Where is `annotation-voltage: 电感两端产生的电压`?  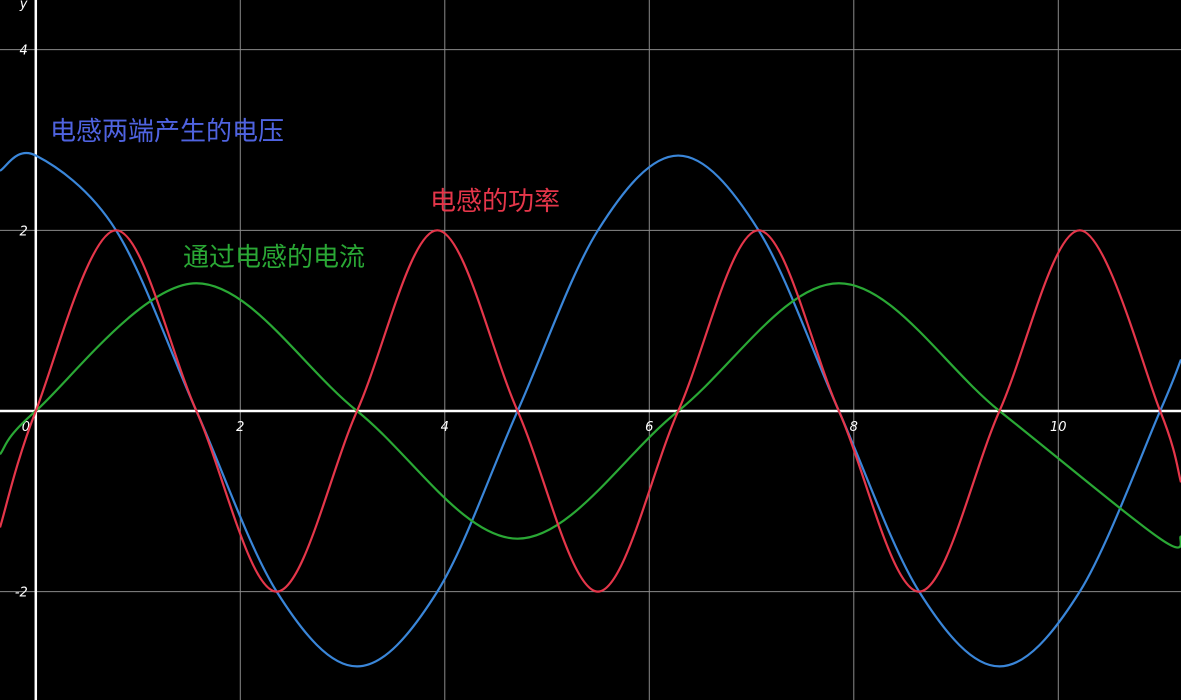 annotation-voltage: 电感两端产生的电压 is located at coordinates (167, 132).